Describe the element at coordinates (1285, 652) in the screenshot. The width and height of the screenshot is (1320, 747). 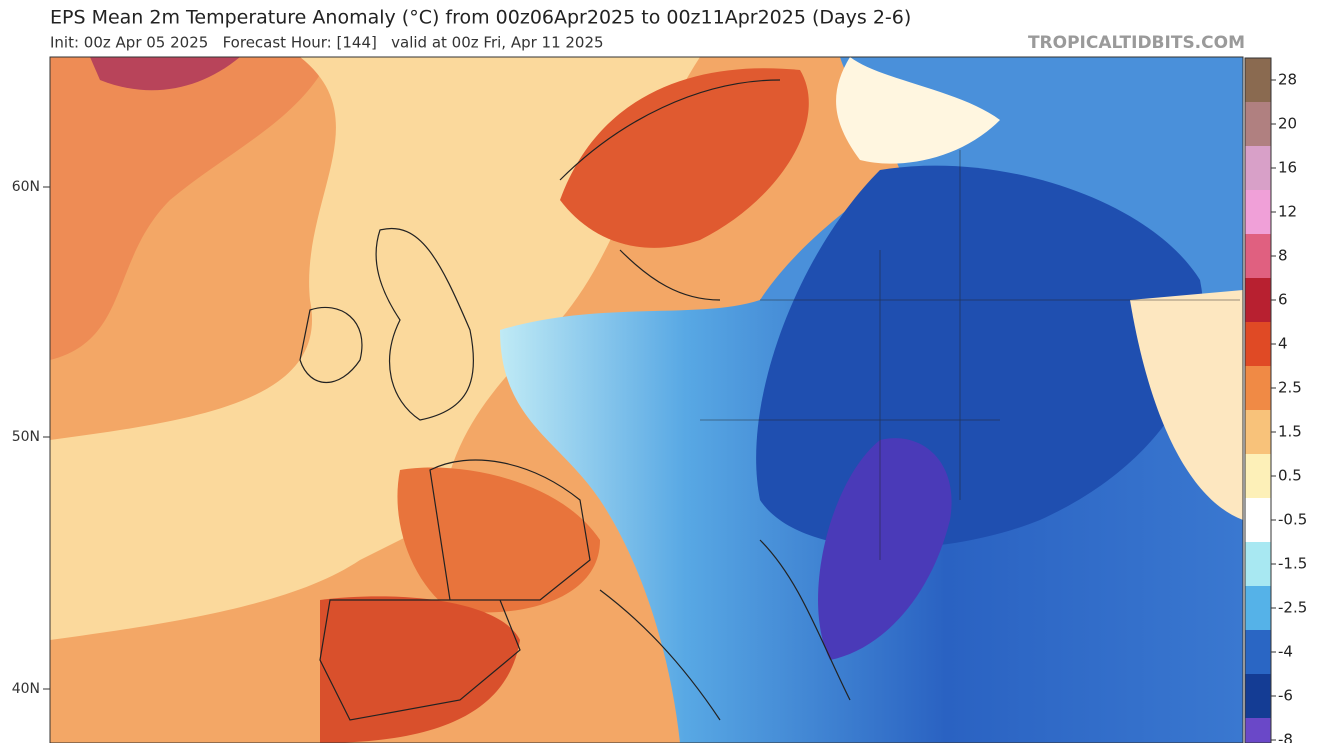
I see `colorbar-label: -4` at that location.